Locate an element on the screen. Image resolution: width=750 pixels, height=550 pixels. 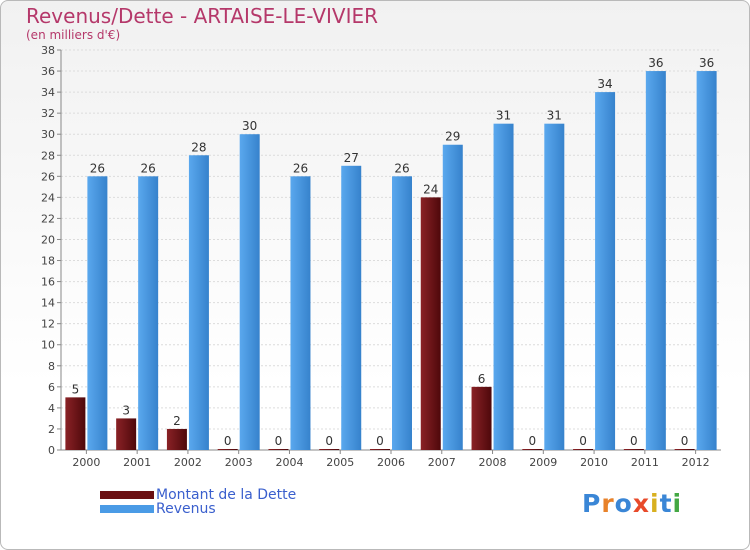
y-tick-label: 28 is located at coordinates (48, 155).